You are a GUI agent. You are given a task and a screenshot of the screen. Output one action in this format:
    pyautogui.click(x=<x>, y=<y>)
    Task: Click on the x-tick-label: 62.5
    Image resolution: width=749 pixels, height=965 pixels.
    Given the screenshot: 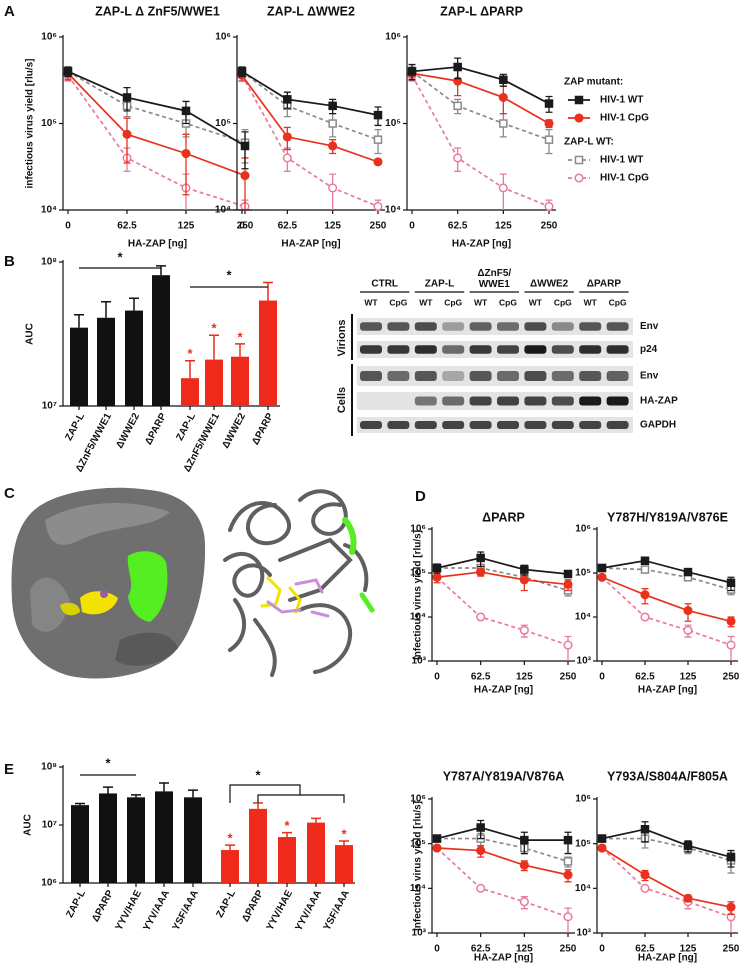 What is the action you would take?
    pyautogui.click(x=127, y=226)
    